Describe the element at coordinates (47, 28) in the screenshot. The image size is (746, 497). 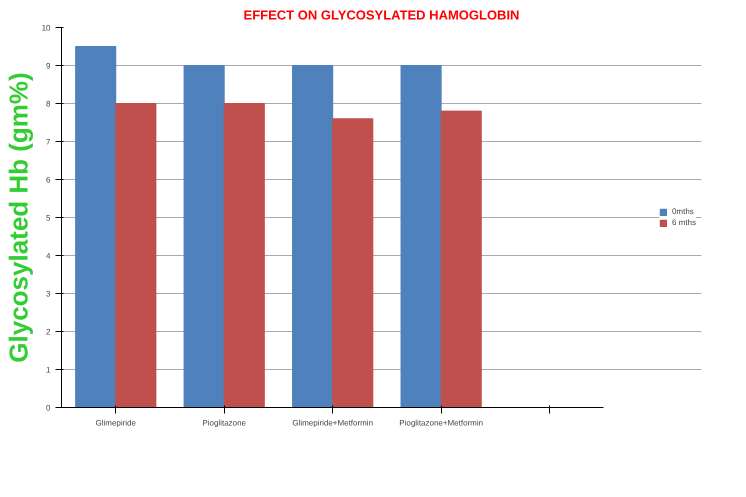
I see `y-tick-label: 10` at that location.